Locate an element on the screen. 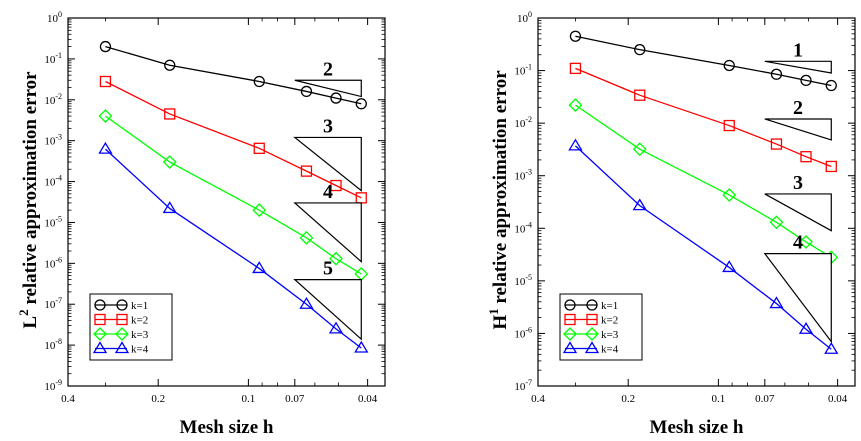 The height and width of the screenshot is (441, 861). series-k=1 is located at coordinates (703, 61).